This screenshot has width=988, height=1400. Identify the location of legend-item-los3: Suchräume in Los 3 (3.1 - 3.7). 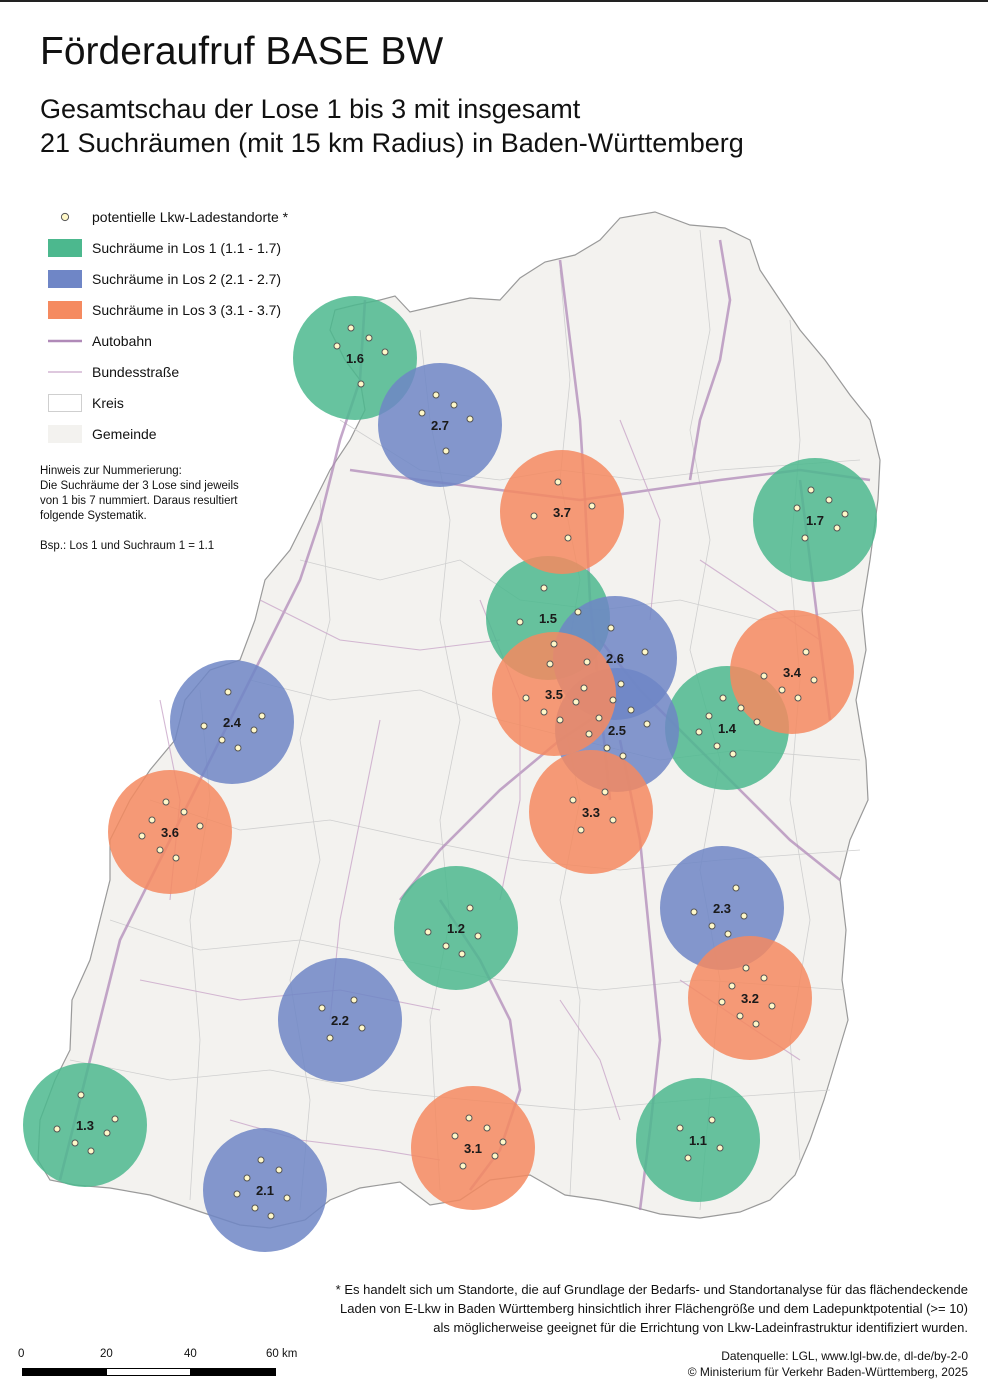
(198, 310).